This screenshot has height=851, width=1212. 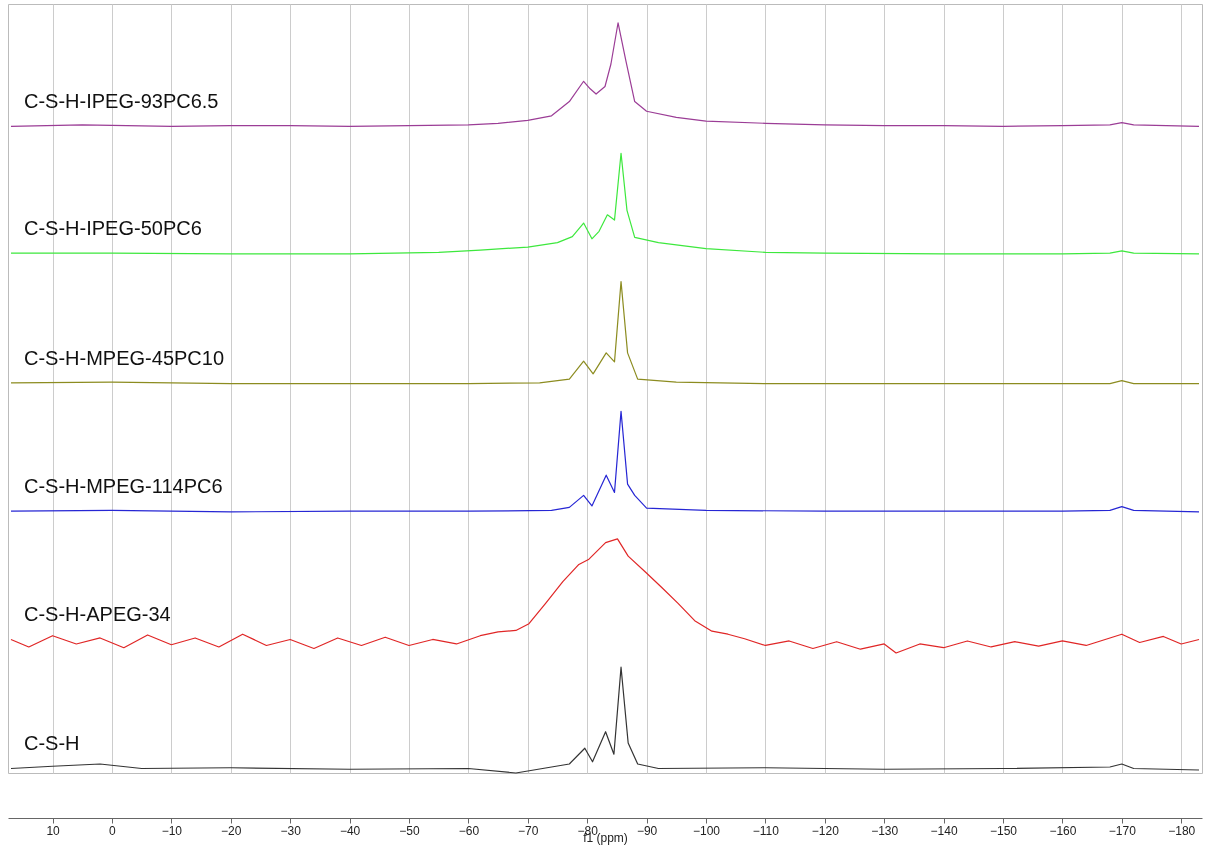 What do you see at coordinates (172, 830) in the screenshot?
I see `x-tick-label: −10` at bounding box center [172, 830].